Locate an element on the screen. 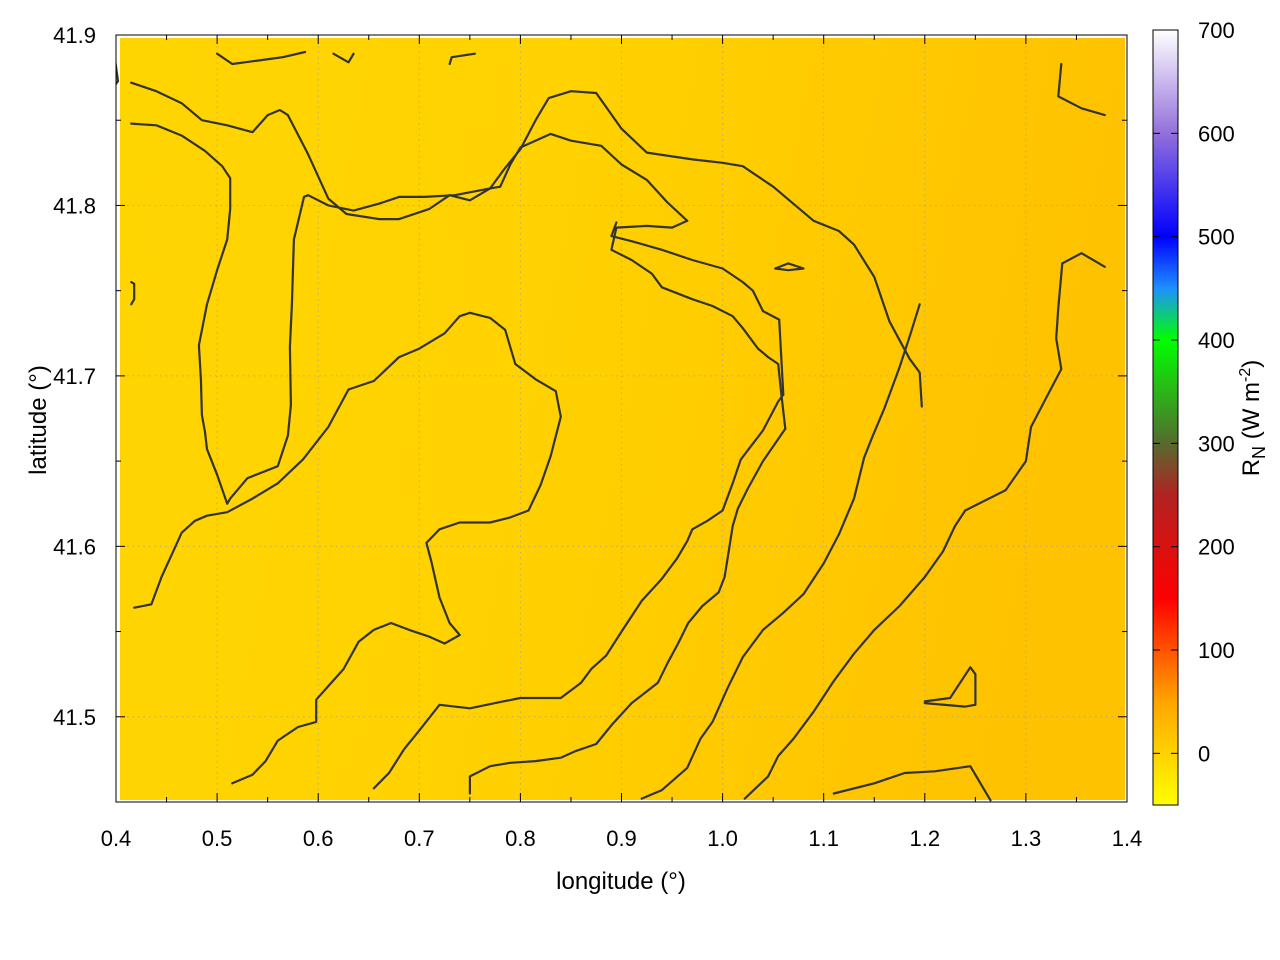  colorbar-label-main: R is located at coordinates (1251, 467).